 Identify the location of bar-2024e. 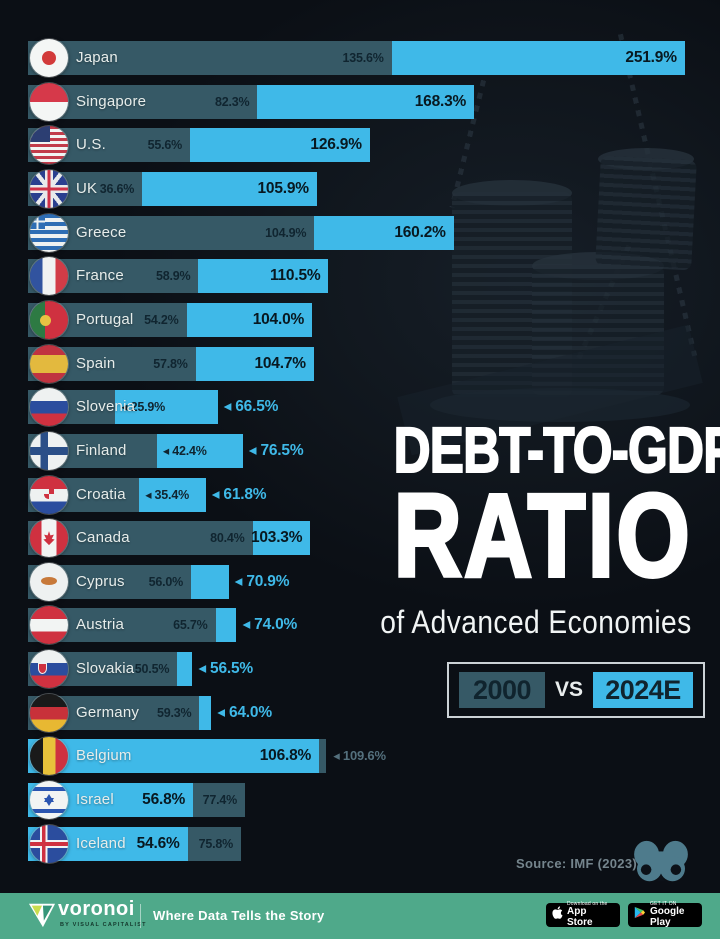
(174, 756).